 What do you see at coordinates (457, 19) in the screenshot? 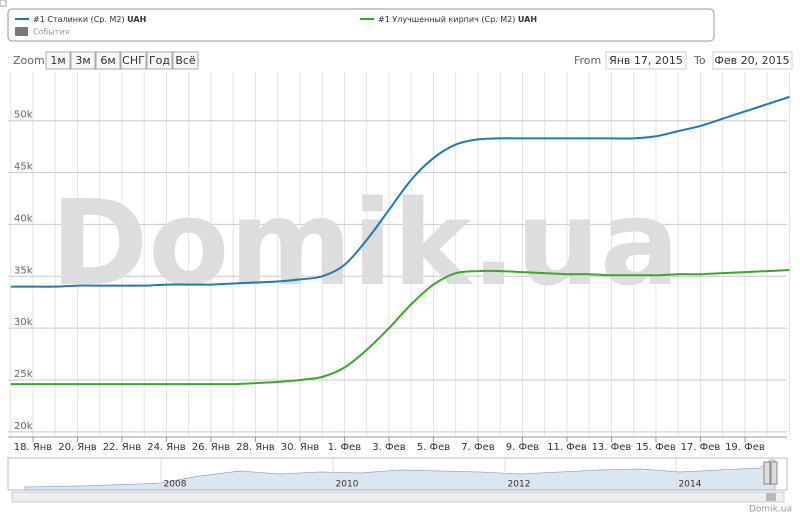
I see `legend-item: #1 Улучшенный кирпич (Ср. М2) UAH` at bounding box center [457, 19].